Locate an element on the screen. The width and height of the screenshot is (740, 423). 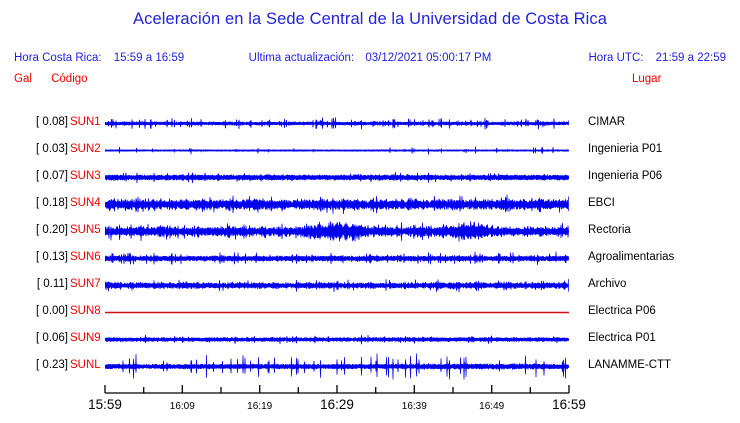
trace-place-sun6: Agroalimentarias is located at coordinates (631, 257).